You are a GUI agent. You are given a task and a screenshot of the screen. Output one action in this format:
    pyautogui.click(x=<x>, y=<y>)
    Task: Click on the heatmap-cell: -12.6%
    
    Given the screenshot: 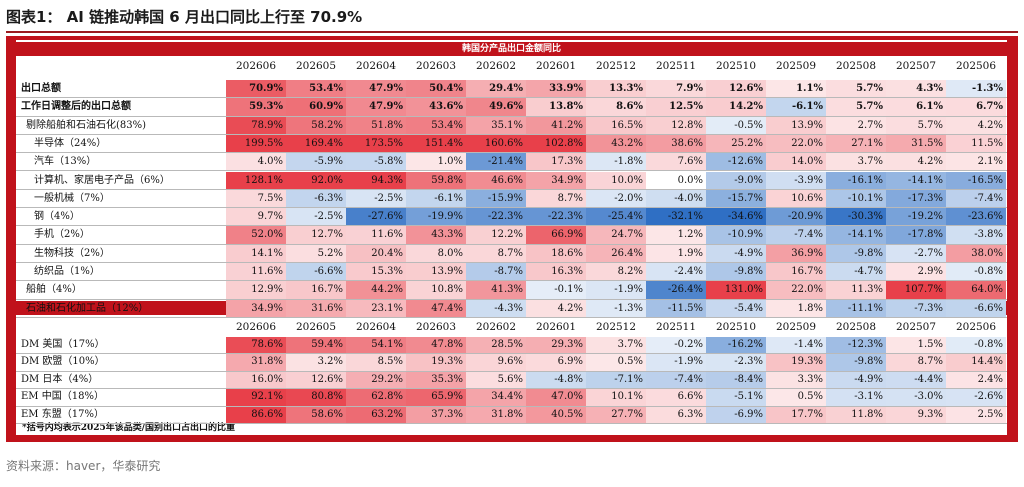 What is the action you would take?
    pyautogui.click(x=736, y=162)
    